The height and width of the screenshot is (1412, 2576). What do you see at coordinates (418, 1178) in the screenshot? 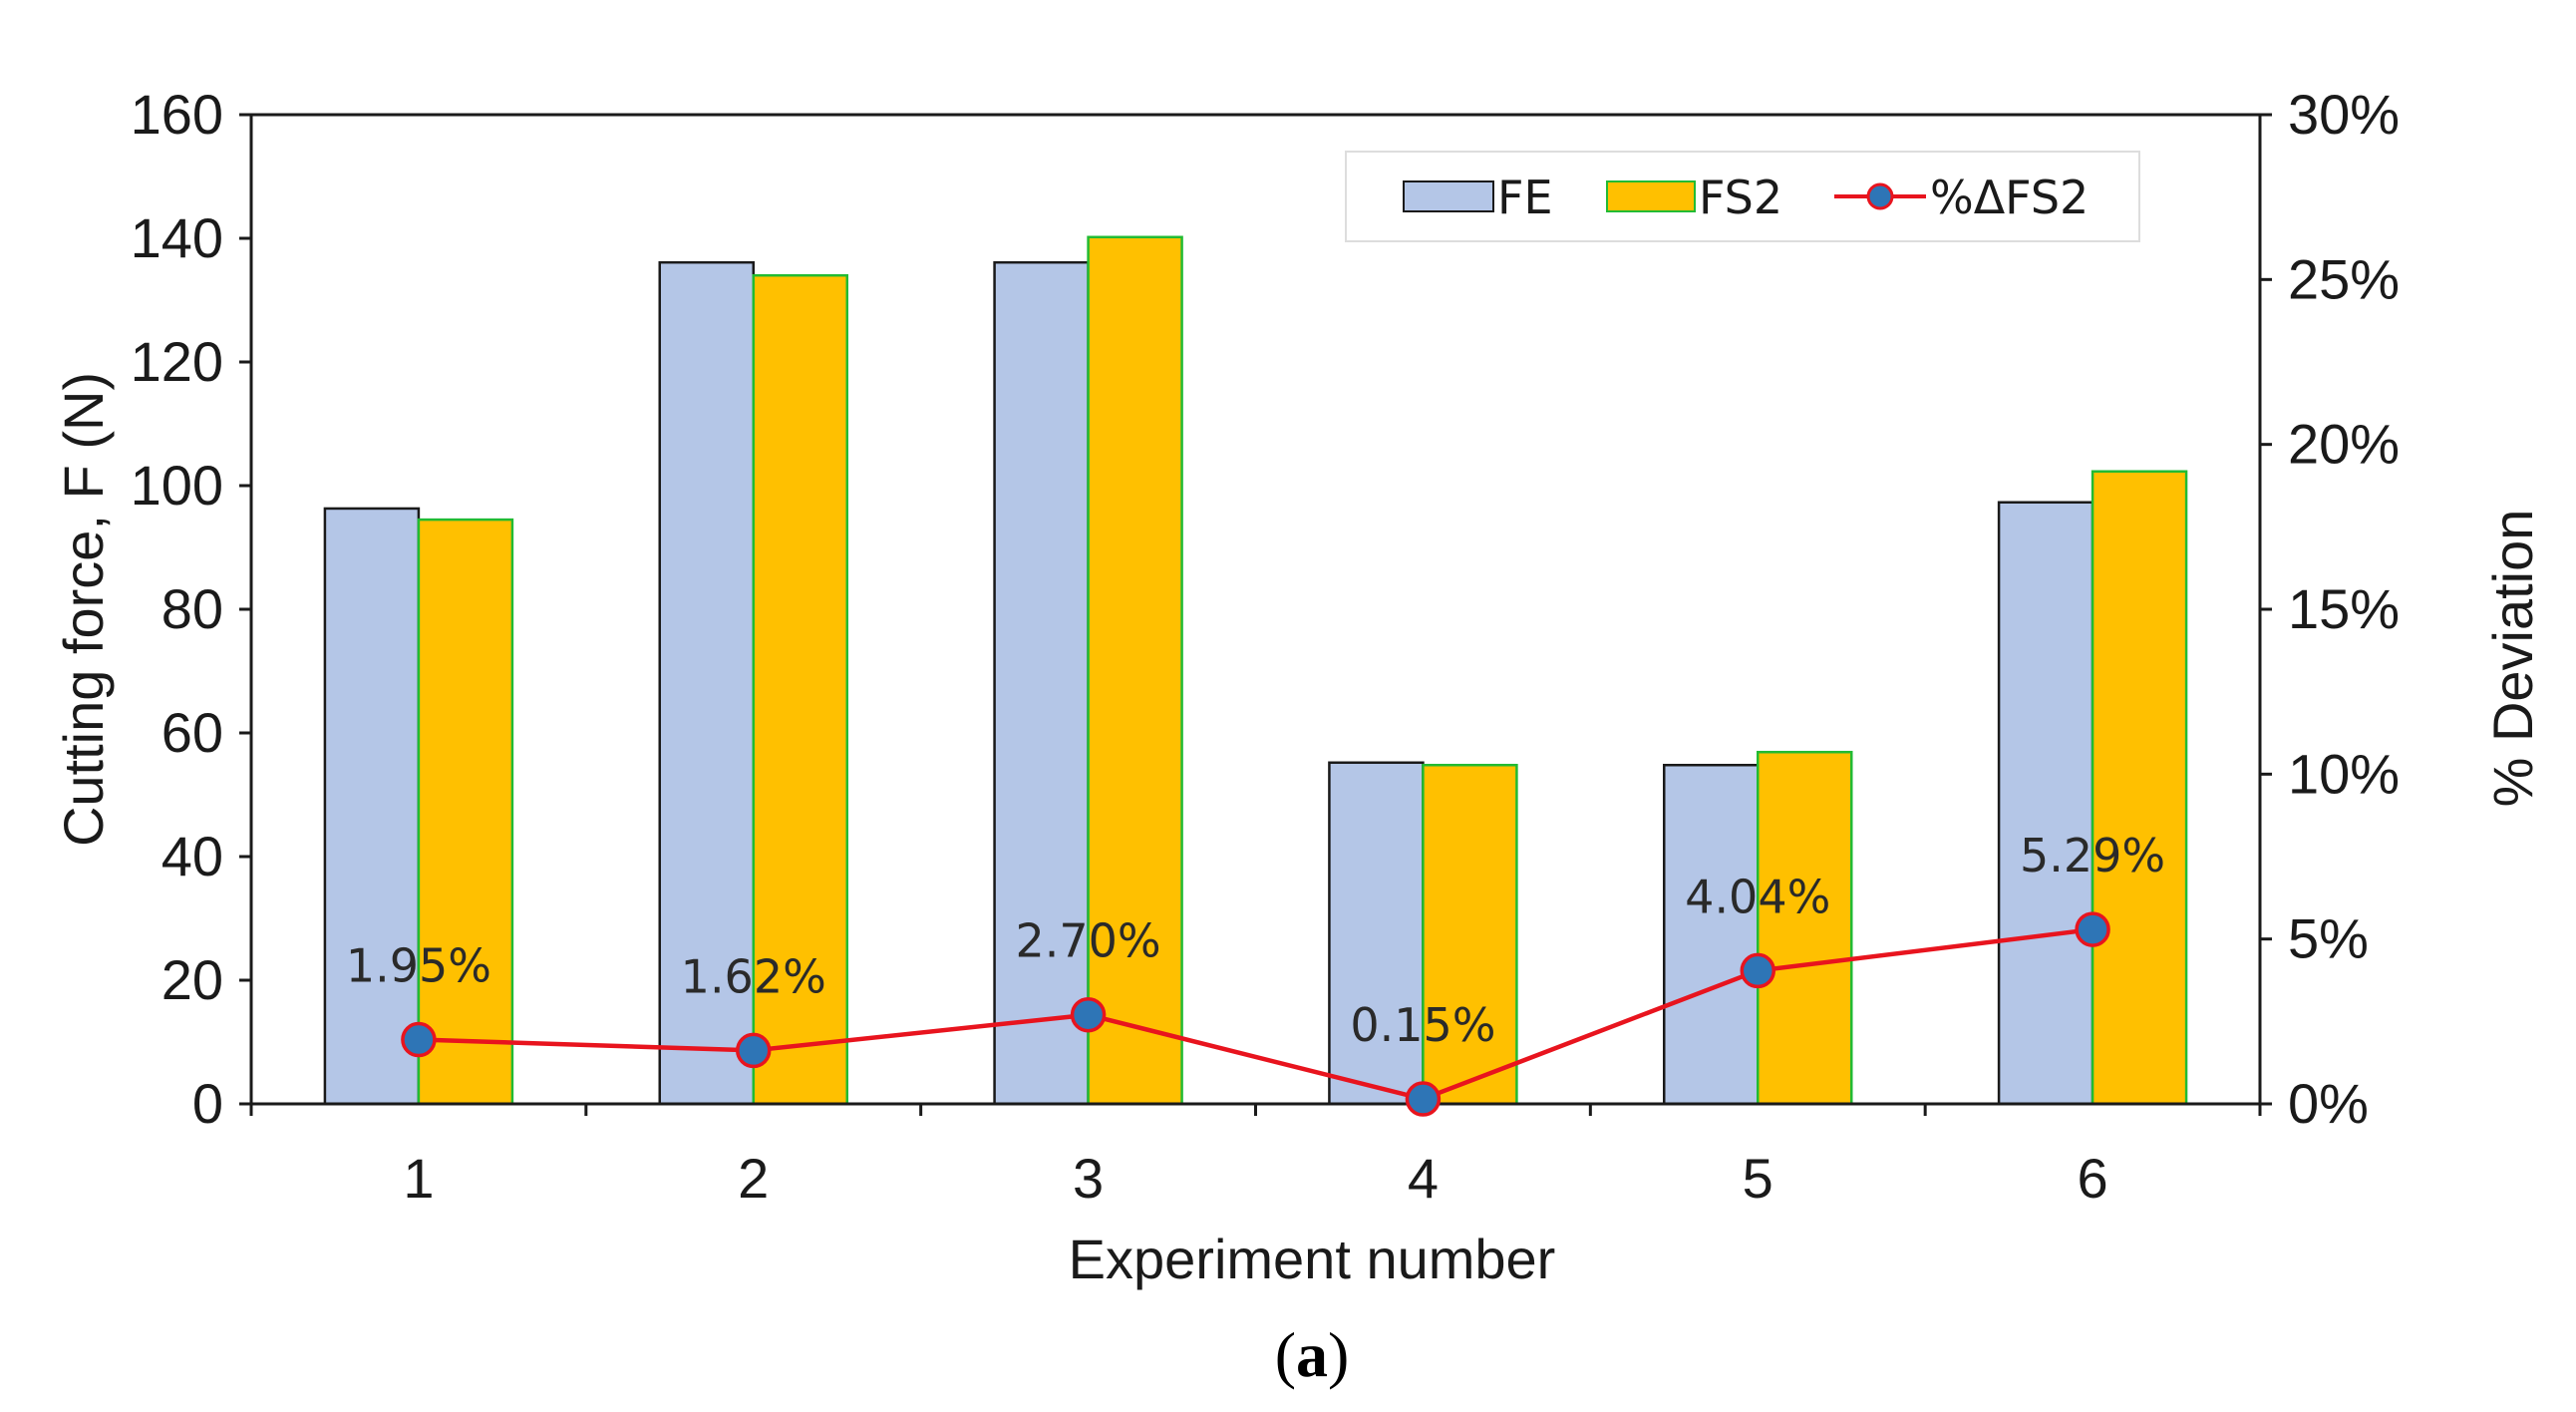
I see `x-tick-label: 1` at bounding box center [418, 1178].